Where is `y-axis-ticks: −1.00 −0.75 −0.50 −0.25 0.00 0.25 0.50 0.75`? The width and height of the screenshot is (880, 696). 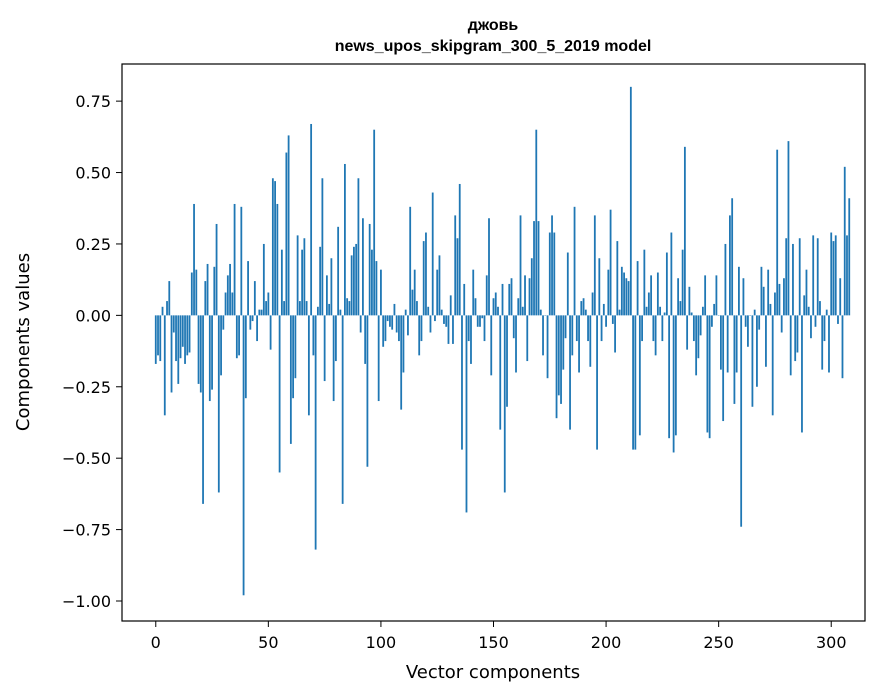 y-axis-ticks: −1.00 −0.75 −0.50 −0.25 0.00 0.25 0.50 0.75 is located at coordinates (92, 351).